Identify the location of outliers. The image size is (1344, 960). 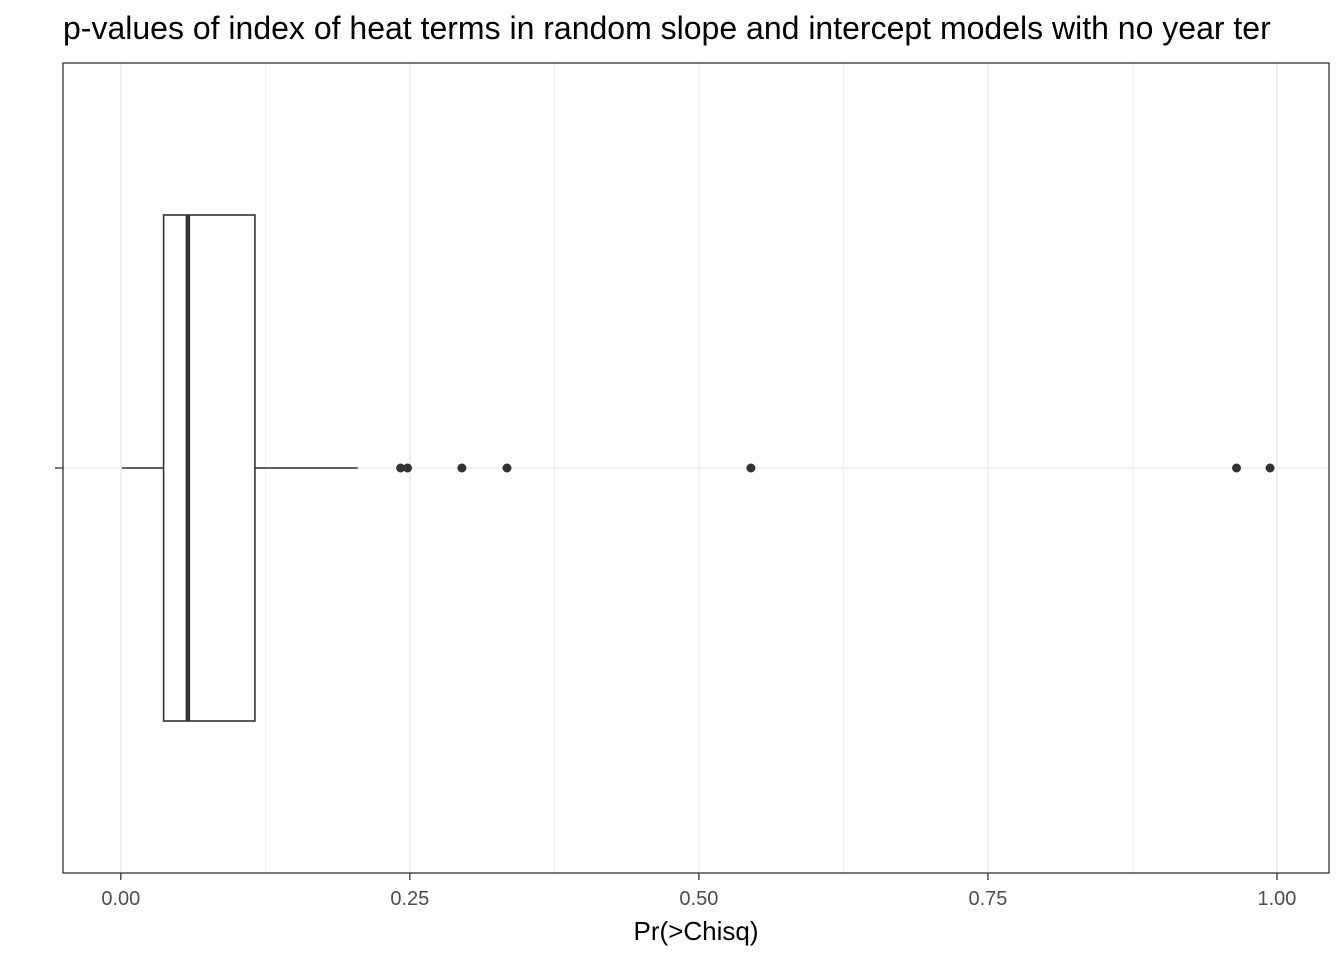
(835, 468).